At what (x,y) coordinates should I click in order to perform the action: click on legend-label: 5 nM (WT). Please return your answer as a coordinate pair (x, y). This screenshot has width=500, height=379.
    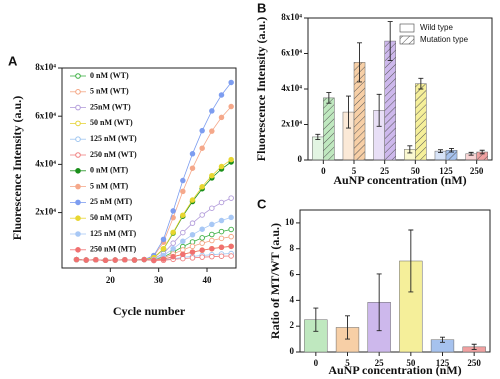
    Looking at the image, I should click on (109, 91).